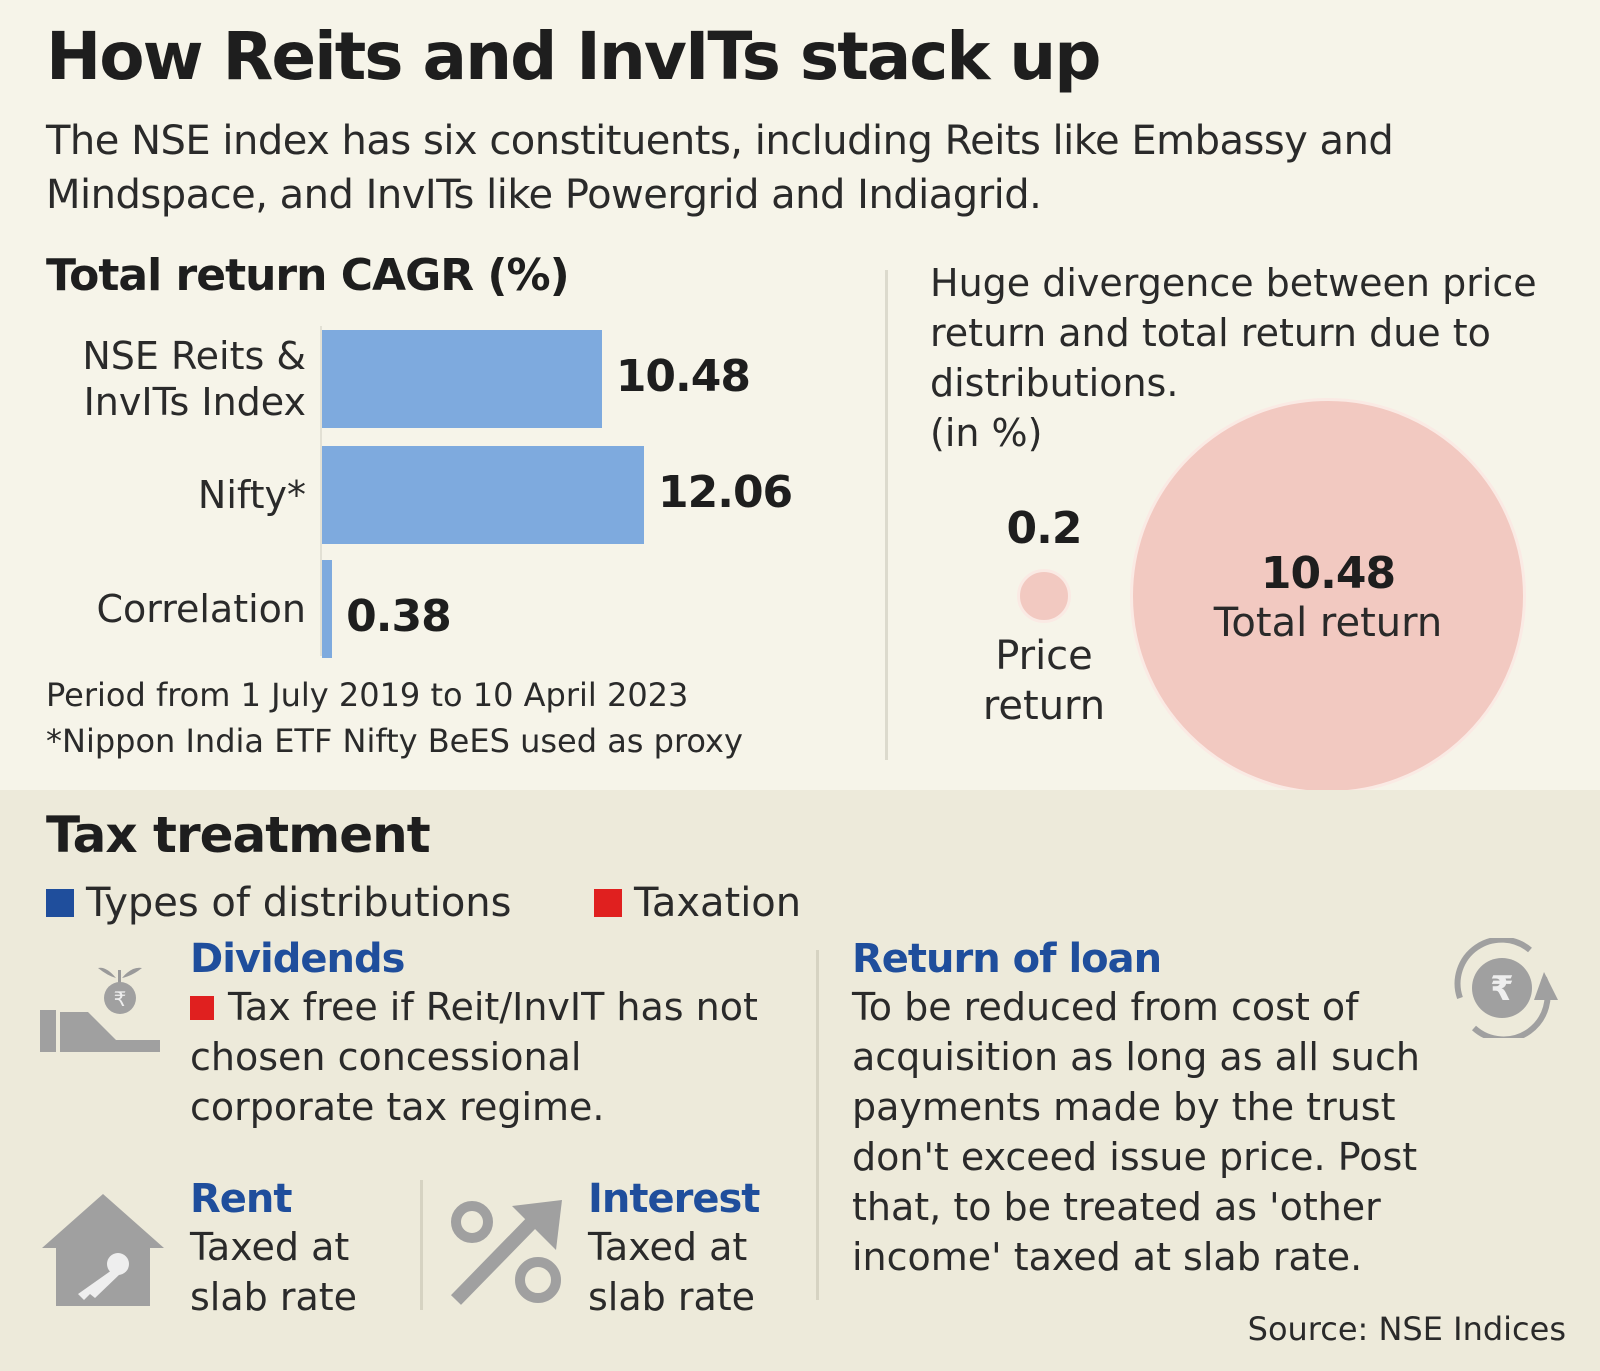 This screenshot has width=1600, height=1371. What do you see at coordinates (367, 695) in the screenshot?
I see `period-note: Period from 1 July 2019 to 10 April 2023` at bounding box center [367, 695].